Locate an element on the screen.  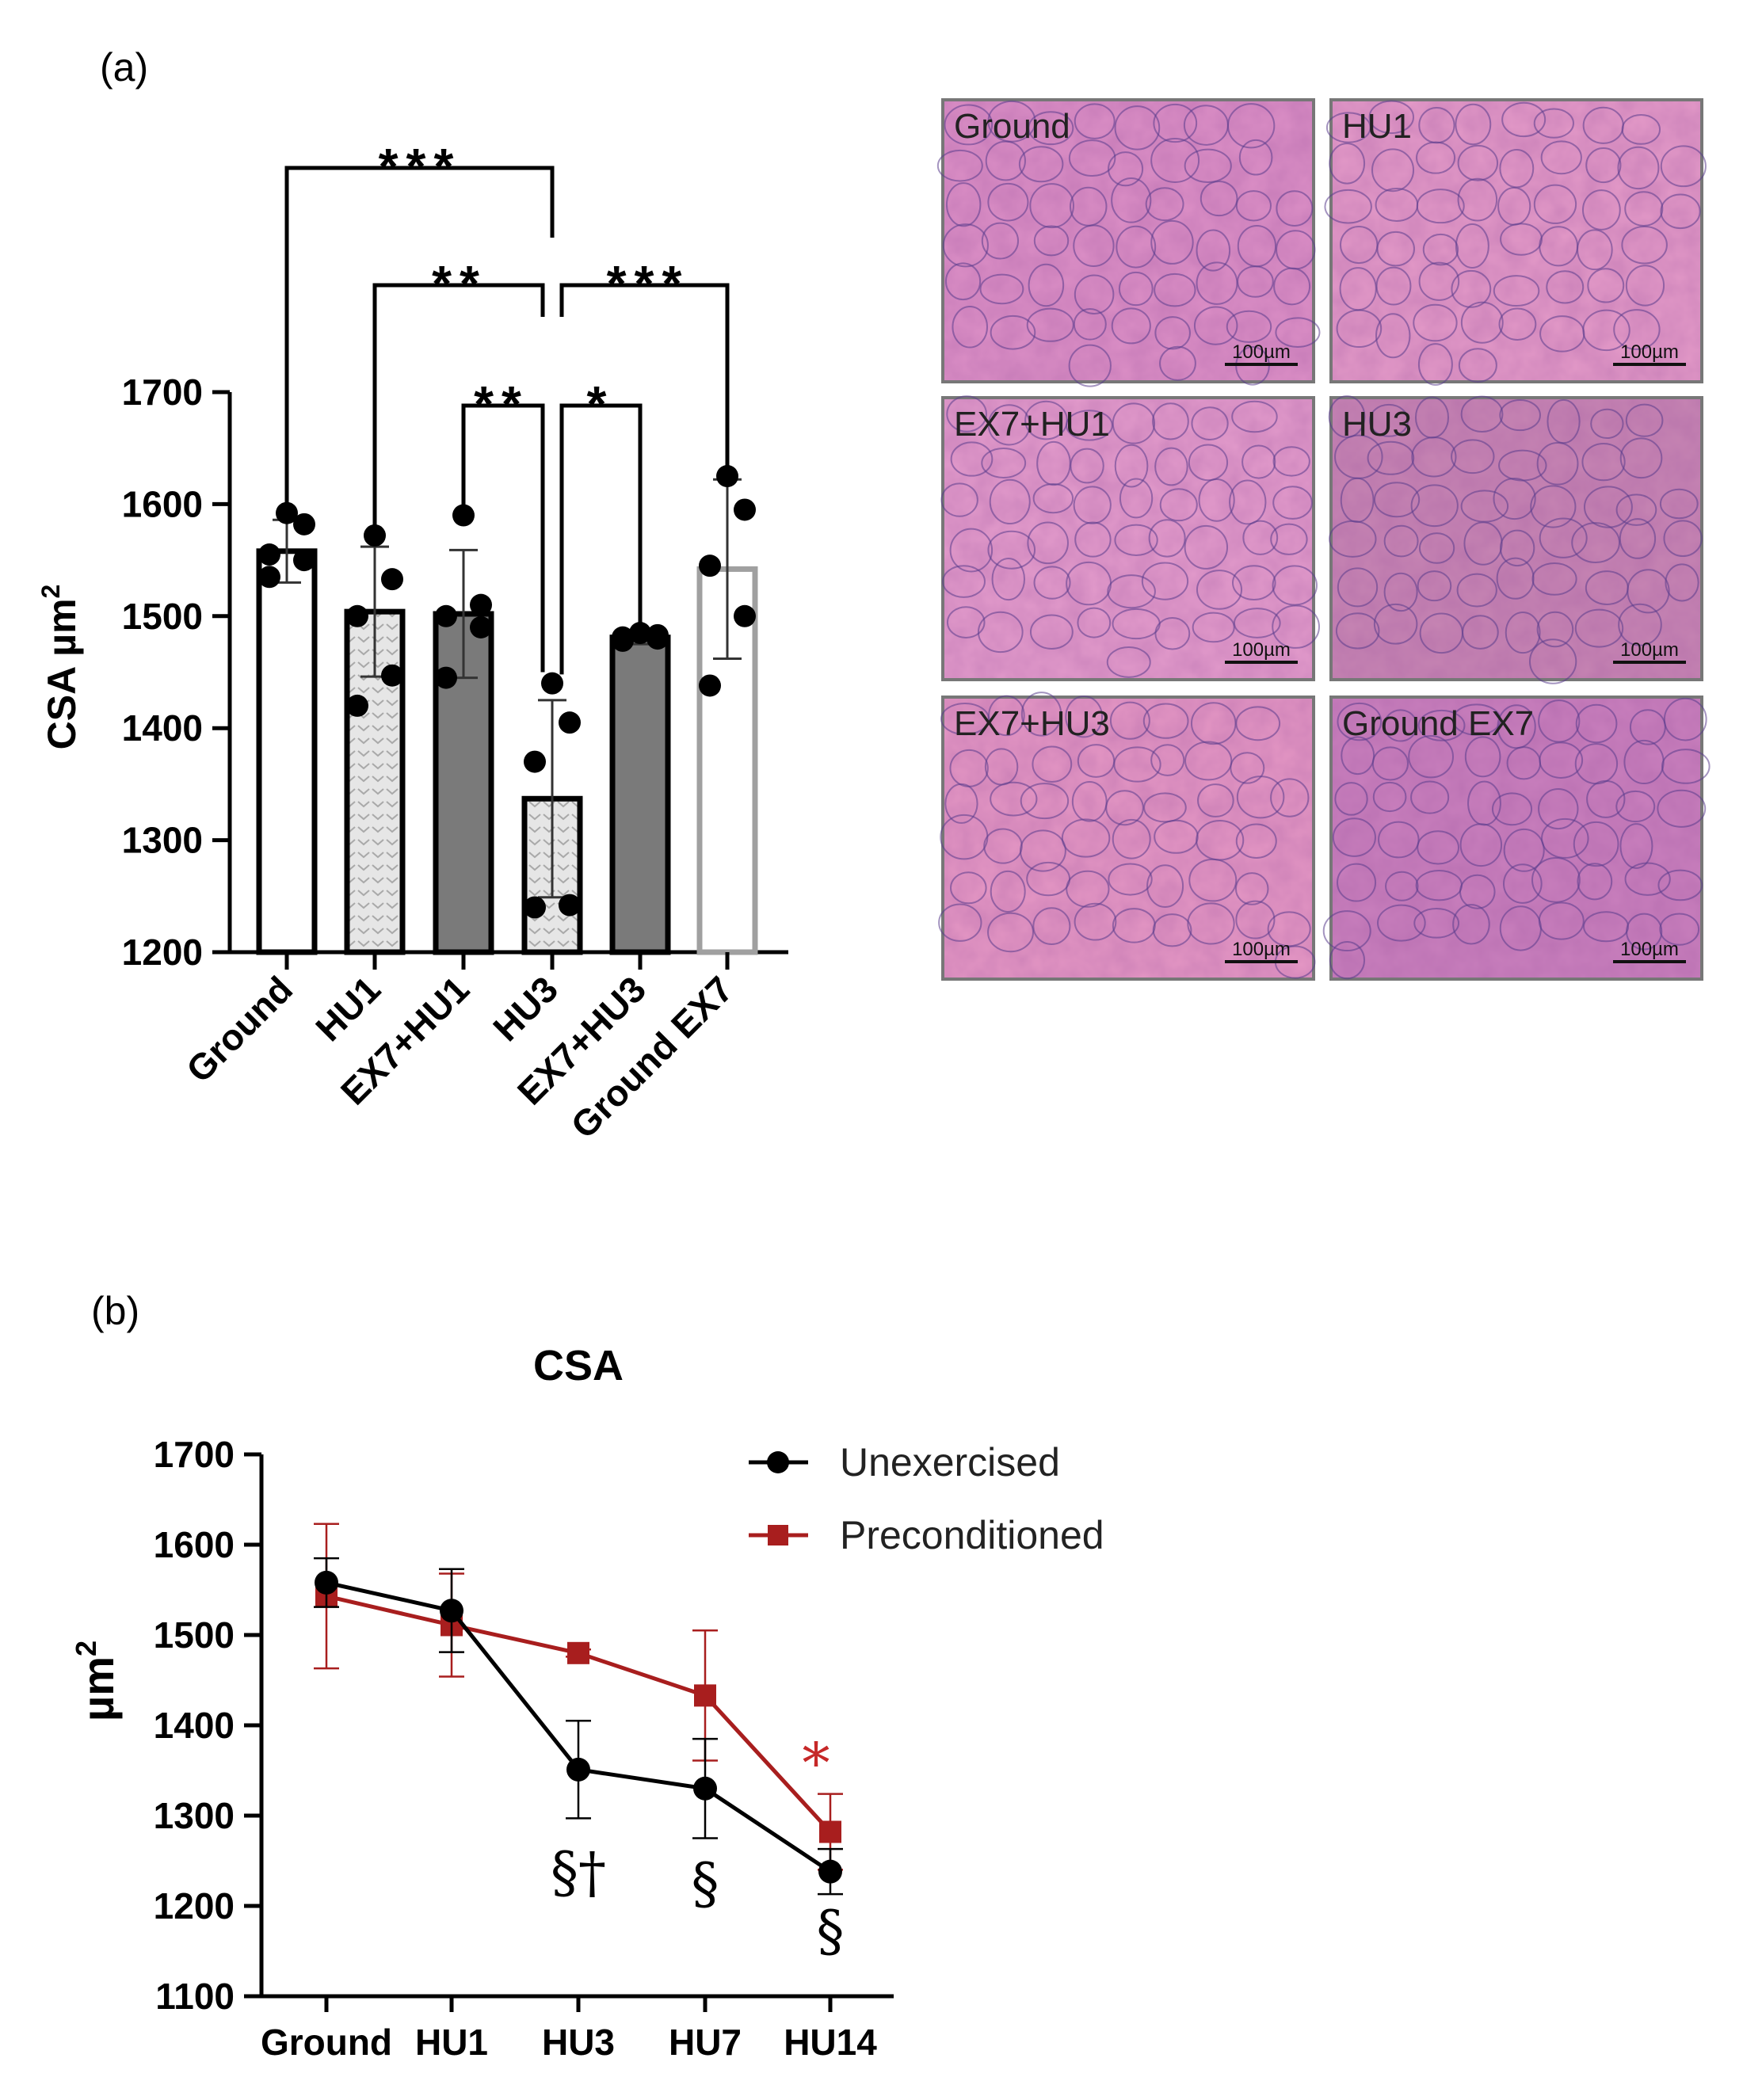
line-chart-xtick-label: HU1 is located at coordinates (451, 2042).